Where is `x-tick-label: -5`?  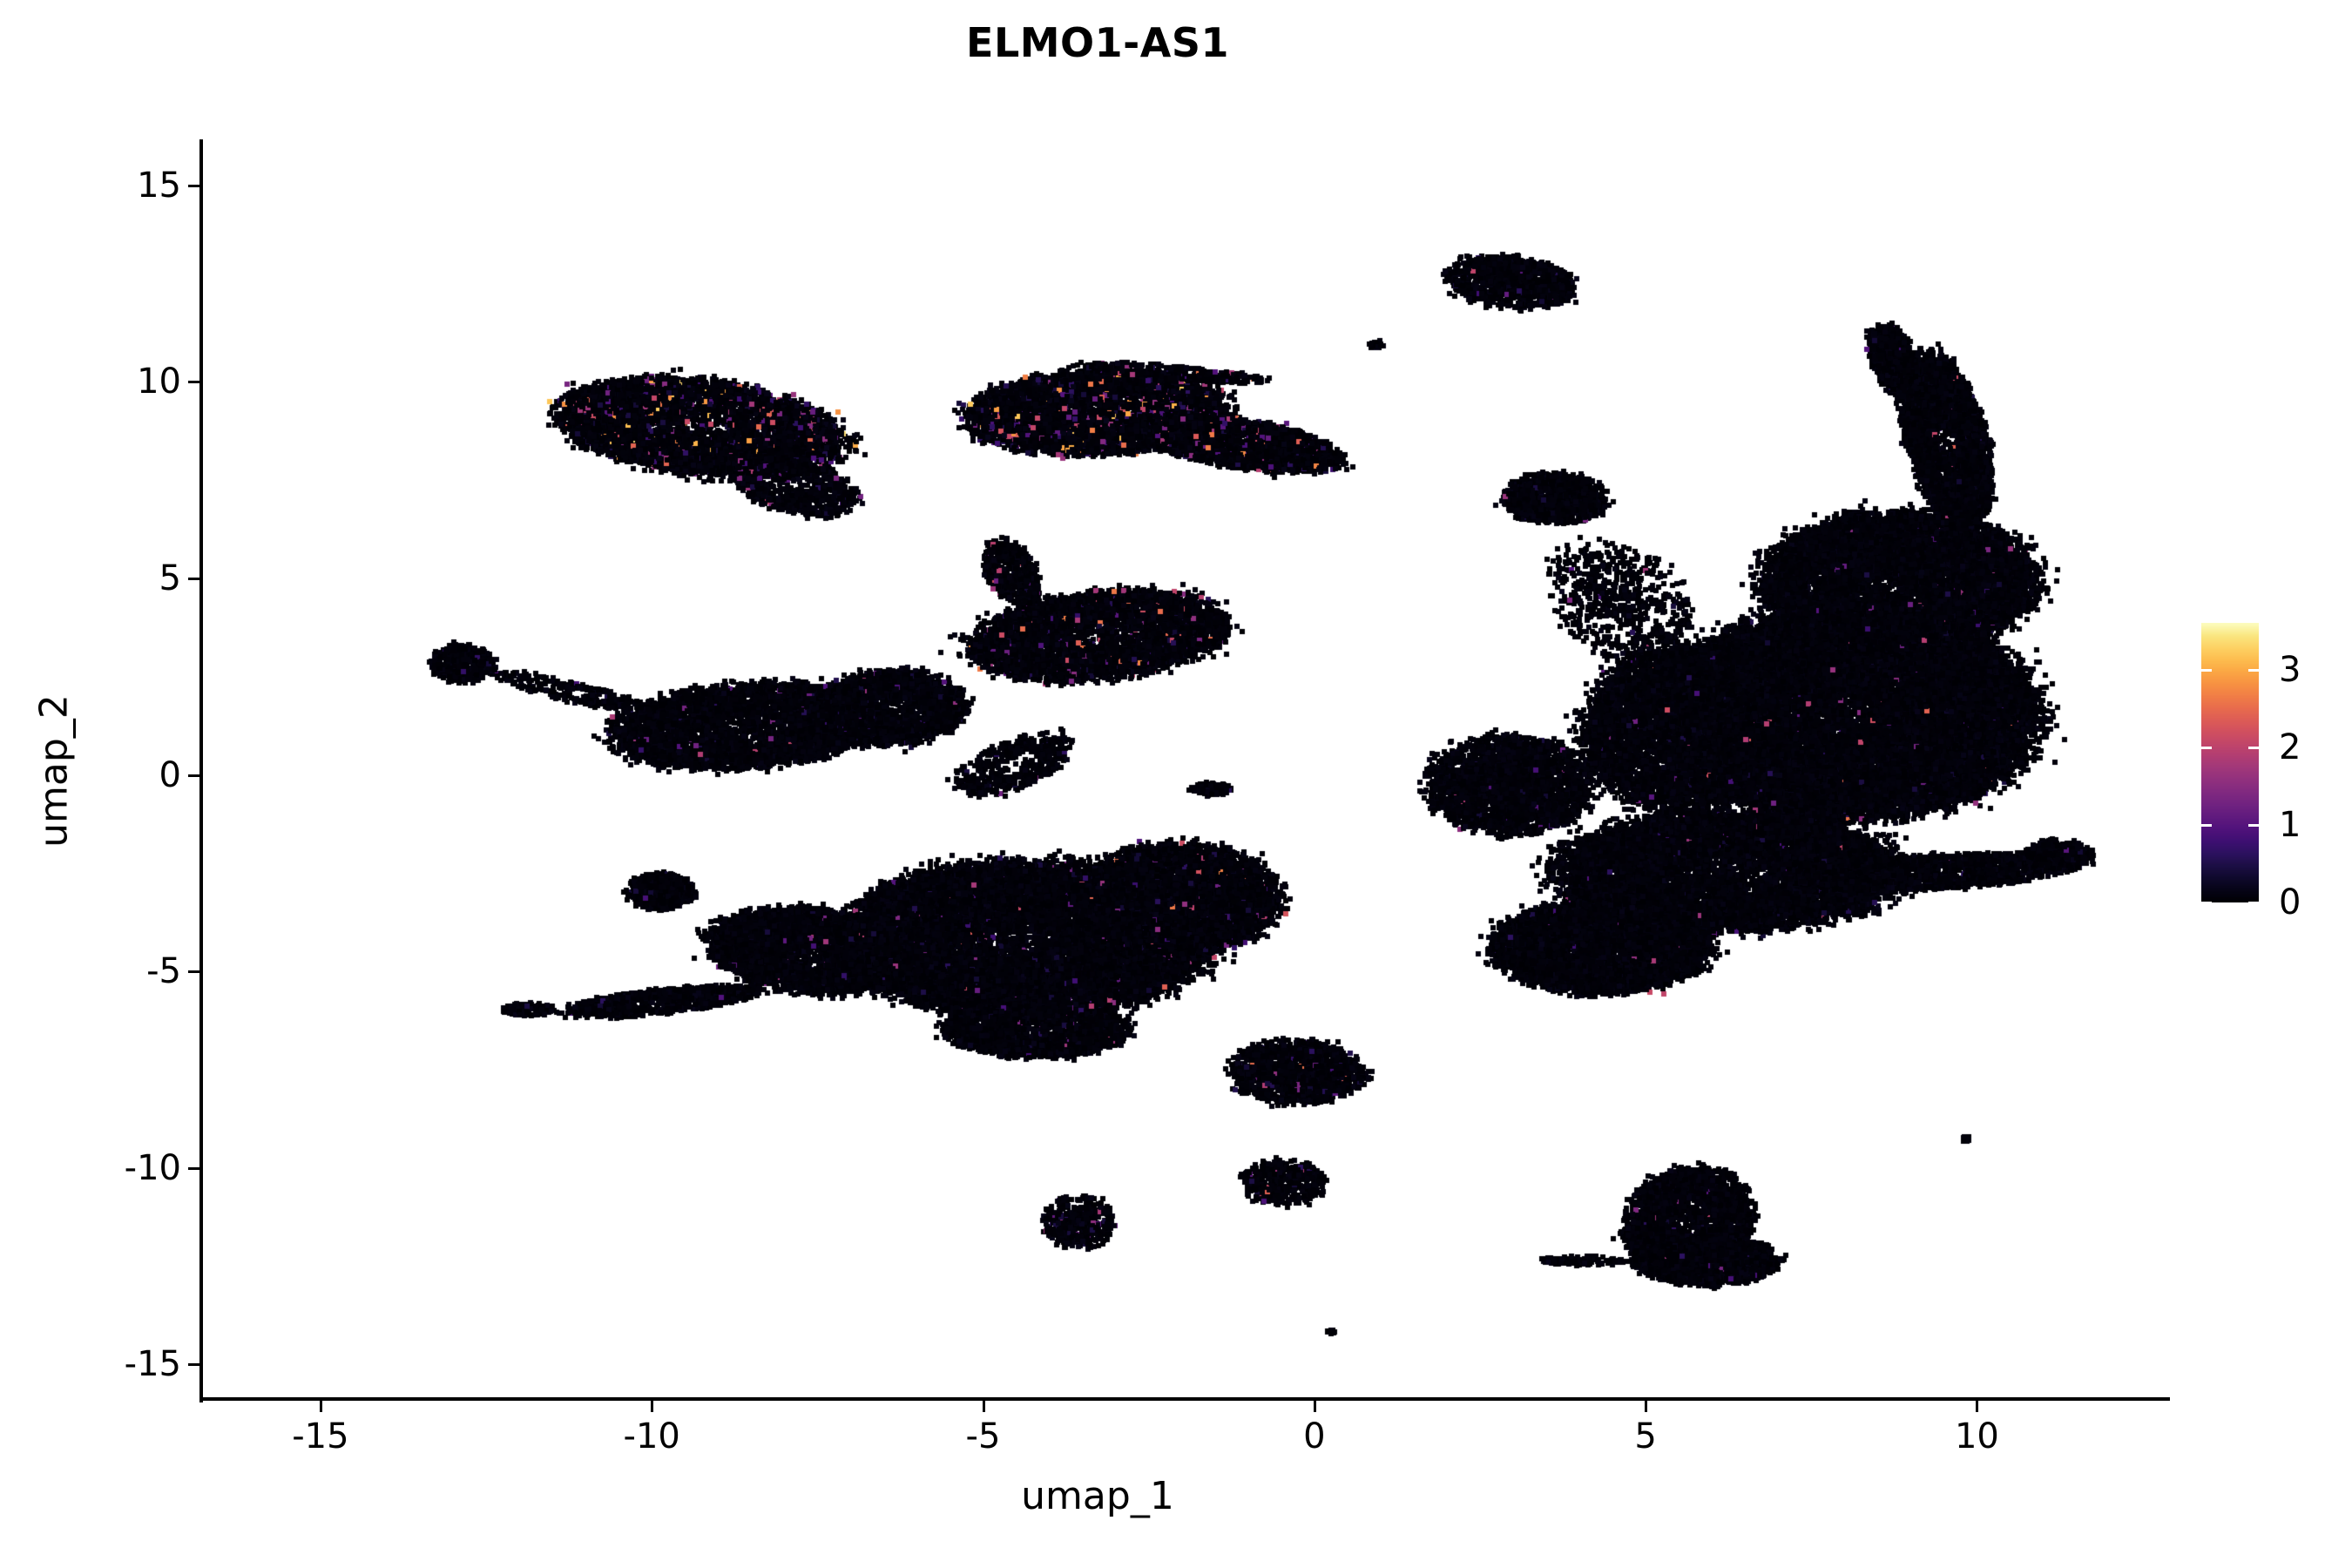 x-tick-label: -5 is located at coordinates (983, 1436).